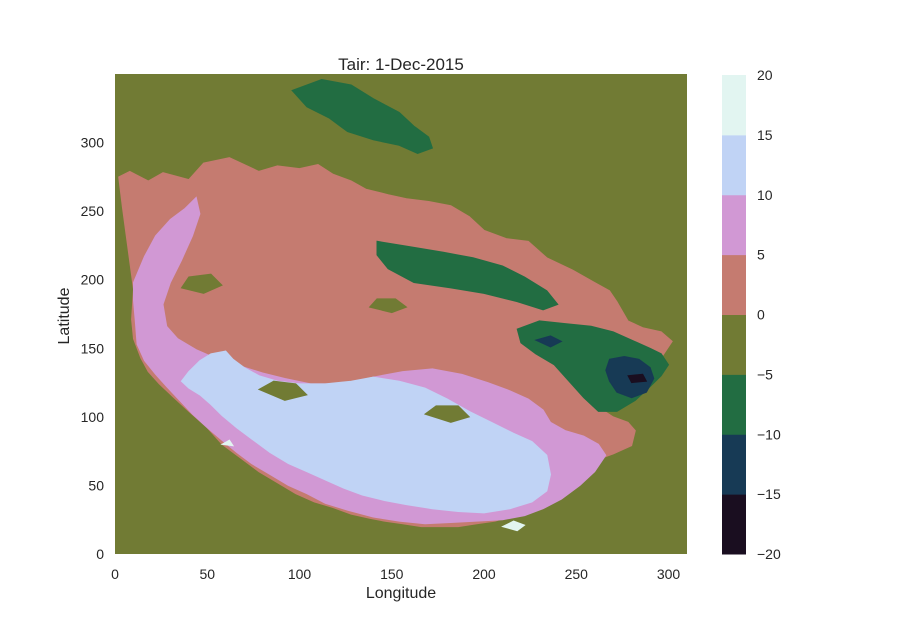 This screenshot has height=633, width=921. What do you see at coordinates (100, 554) in the screenshot?
I see `y-tick-label: 0` at bounding box center [100, 554].